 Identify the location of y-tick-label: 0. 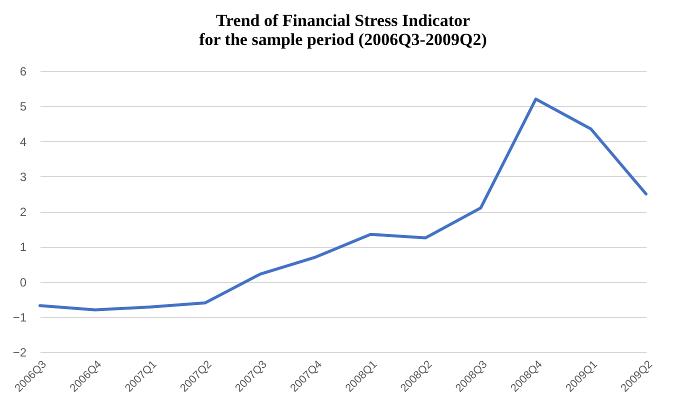
(23, 282).